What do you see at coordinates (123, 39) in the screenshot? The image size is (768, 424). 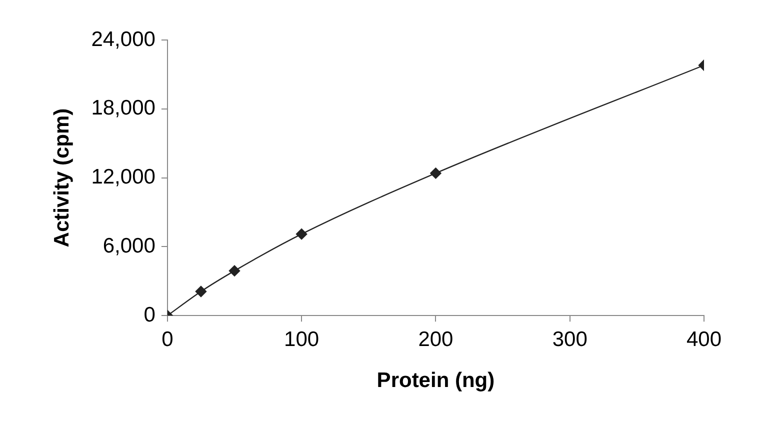 I see `y-tick-label: 24,000` at bounding box center [123, 39].